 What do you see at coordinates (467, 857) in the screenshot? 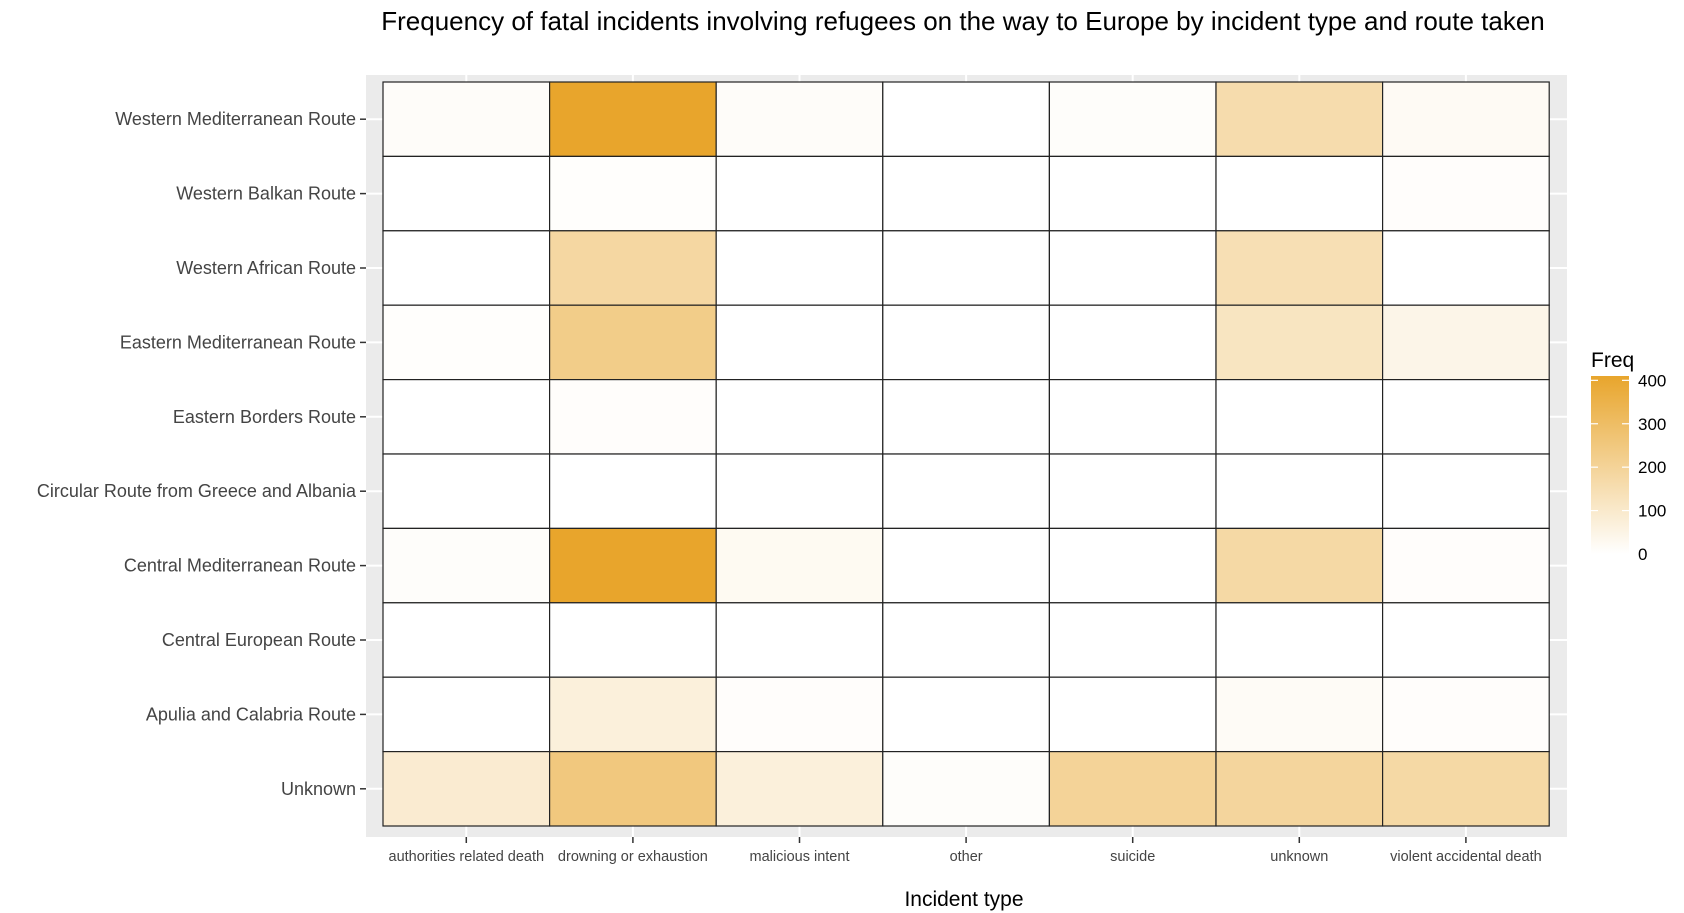
I see `x-tick-label: authorities related death` at bounding box center [467, 857].